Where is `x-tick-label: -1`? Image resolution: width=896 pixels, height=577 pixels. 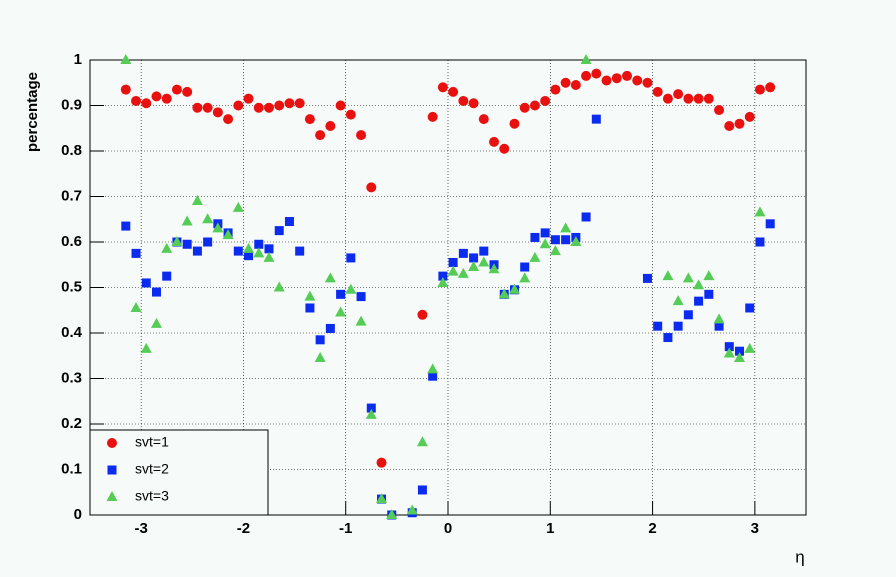
x-tick-label: -1 is located at coordinates (345, 528).